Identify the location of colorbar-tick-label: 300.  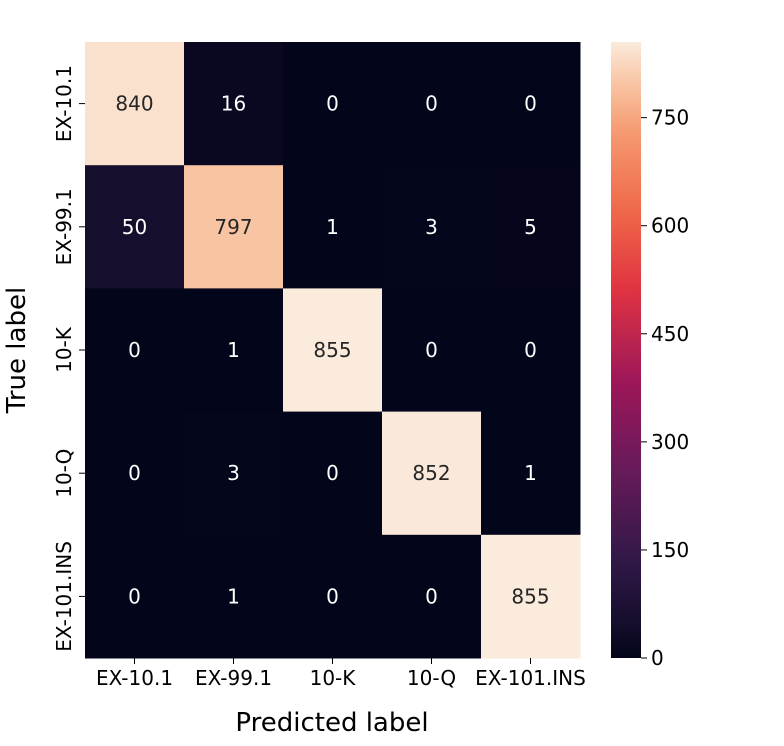
(670, 442).